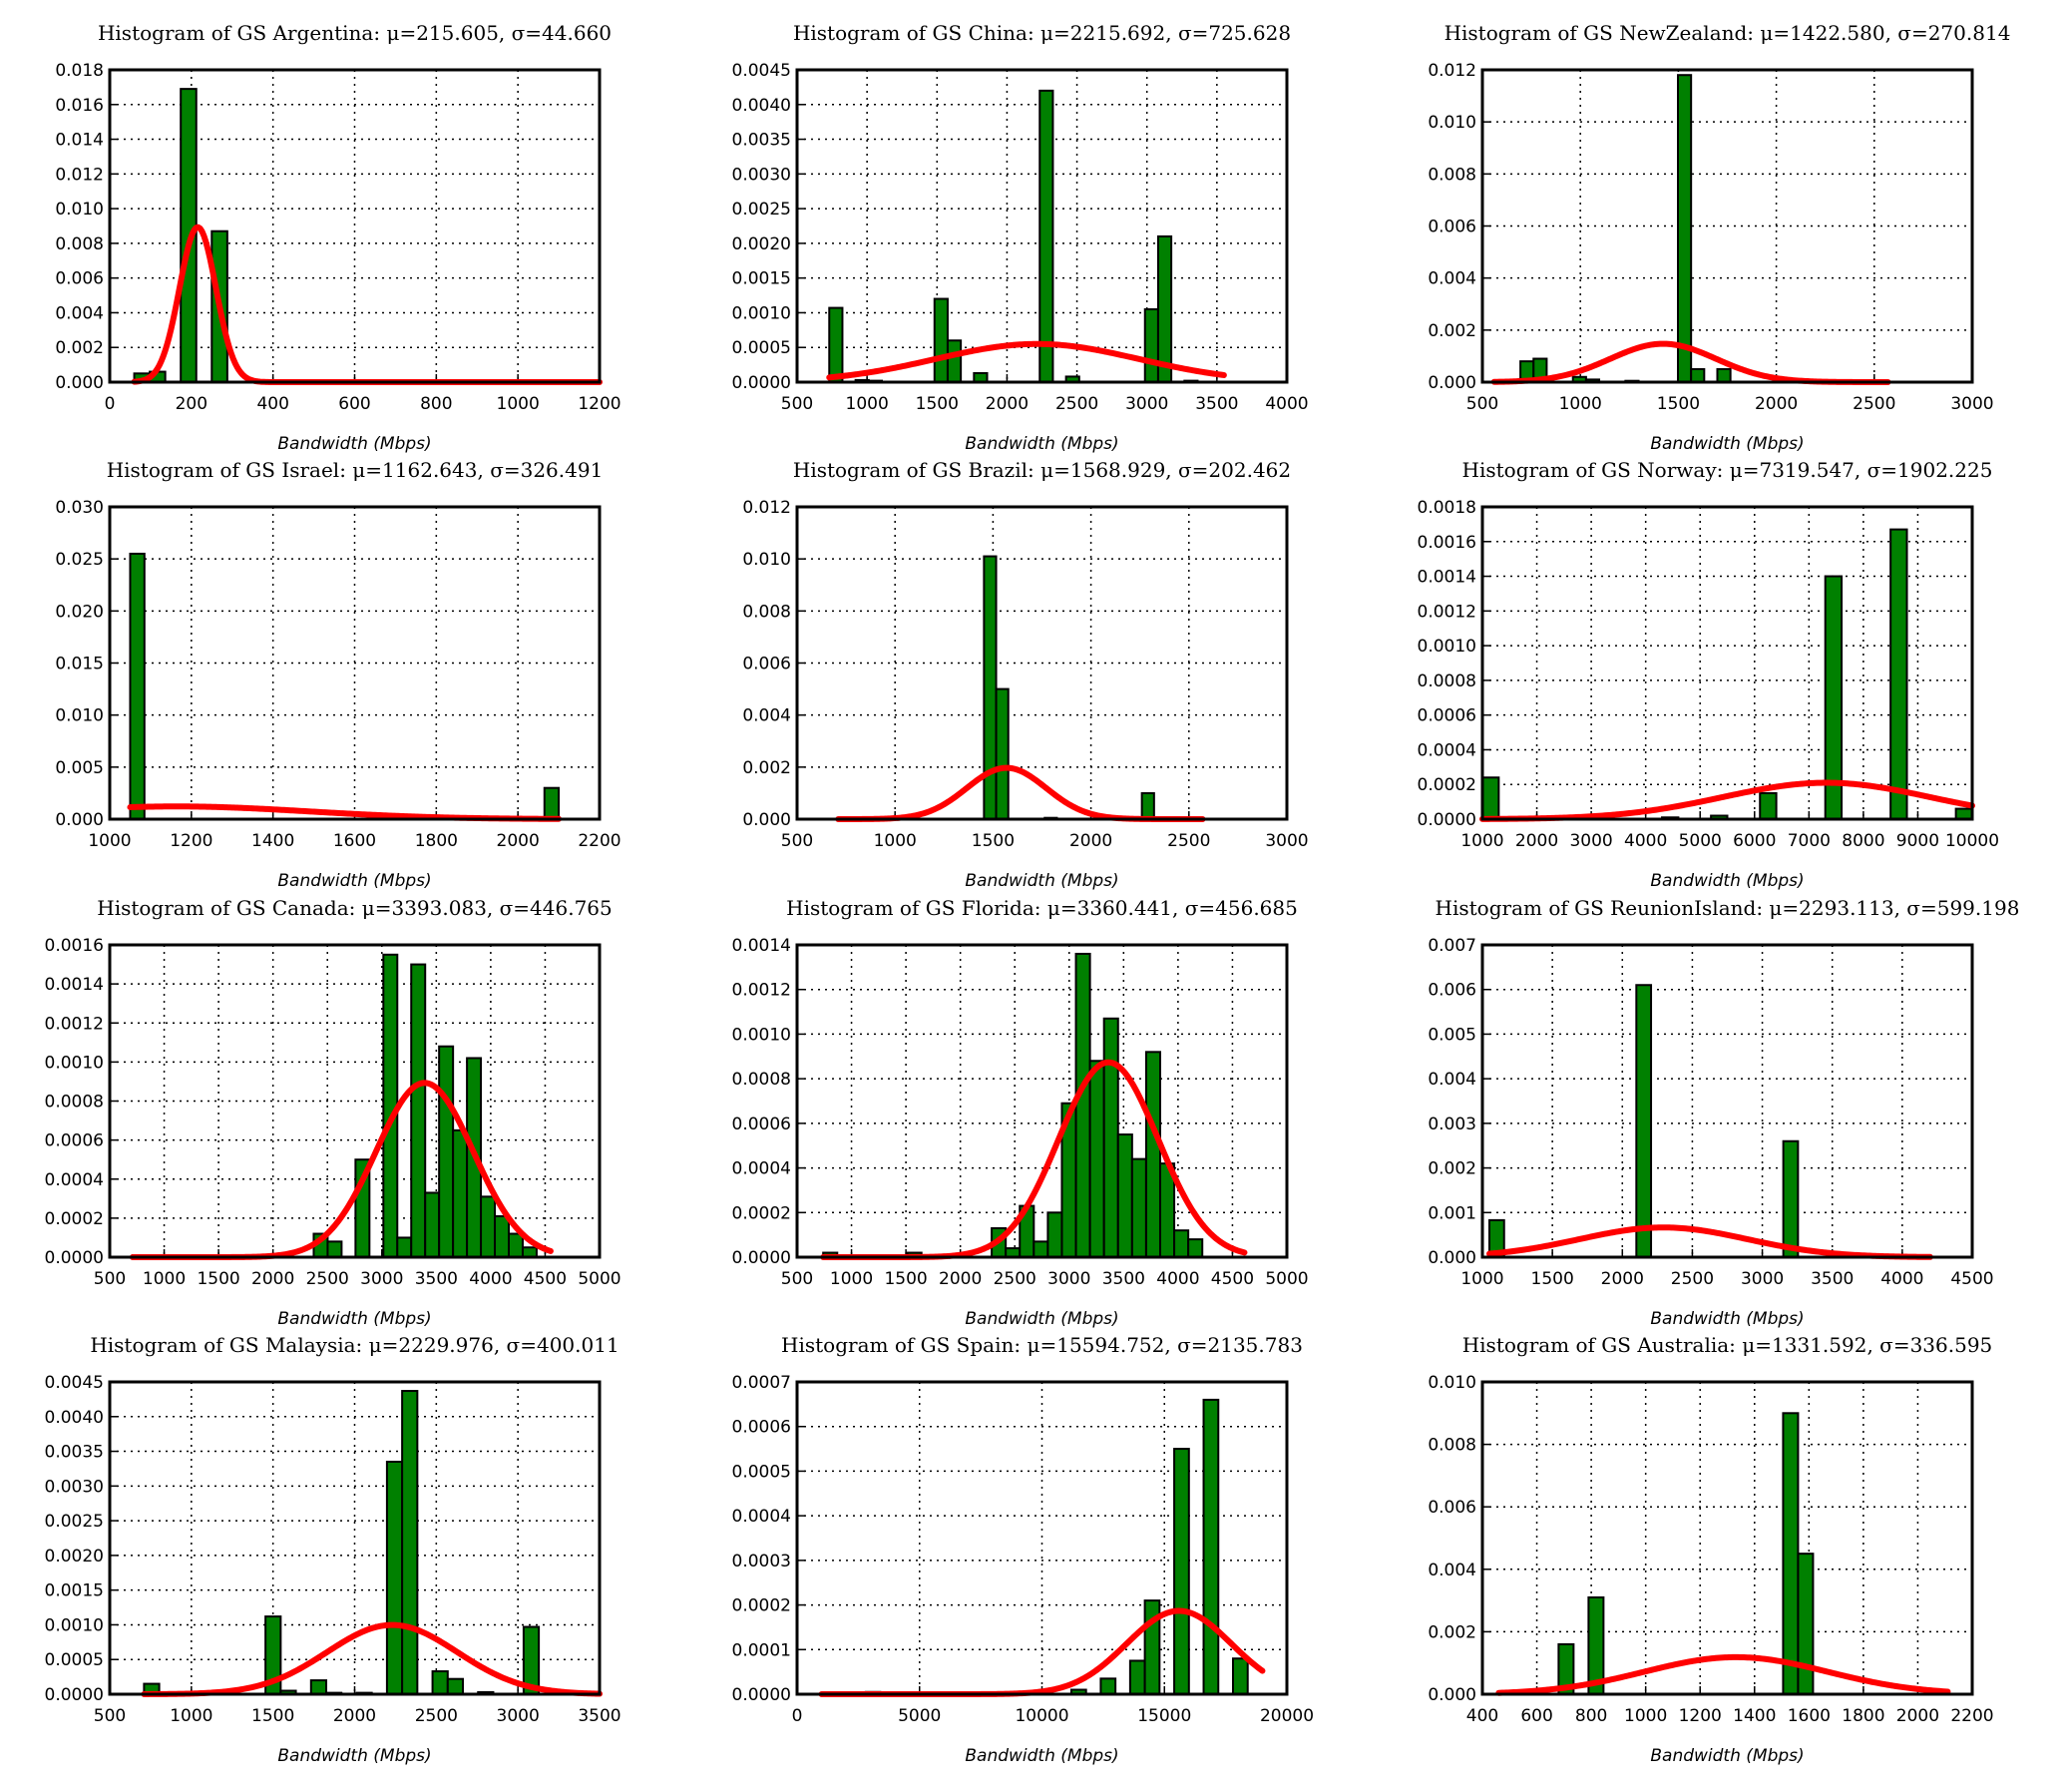  Describe the element at coordinates (1536, 1716) in the screenshot. I see `x-tick-label: 600` at that location.